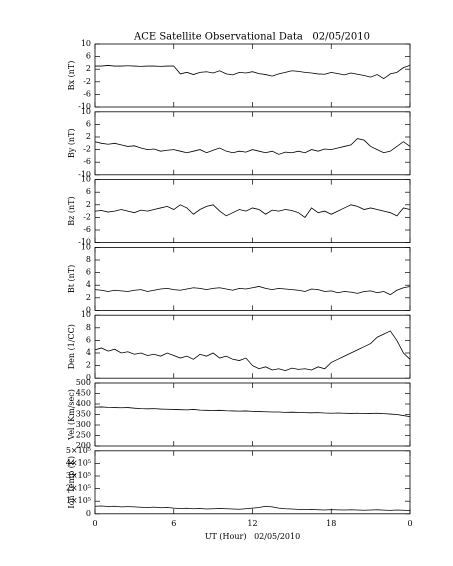 Image resolution: width=453 pixels, height=566 pixels. What do you see at coordinates (83, 414) in the screenshot?
I see `y-tick-label: 350` at bounding box center [83, 414].